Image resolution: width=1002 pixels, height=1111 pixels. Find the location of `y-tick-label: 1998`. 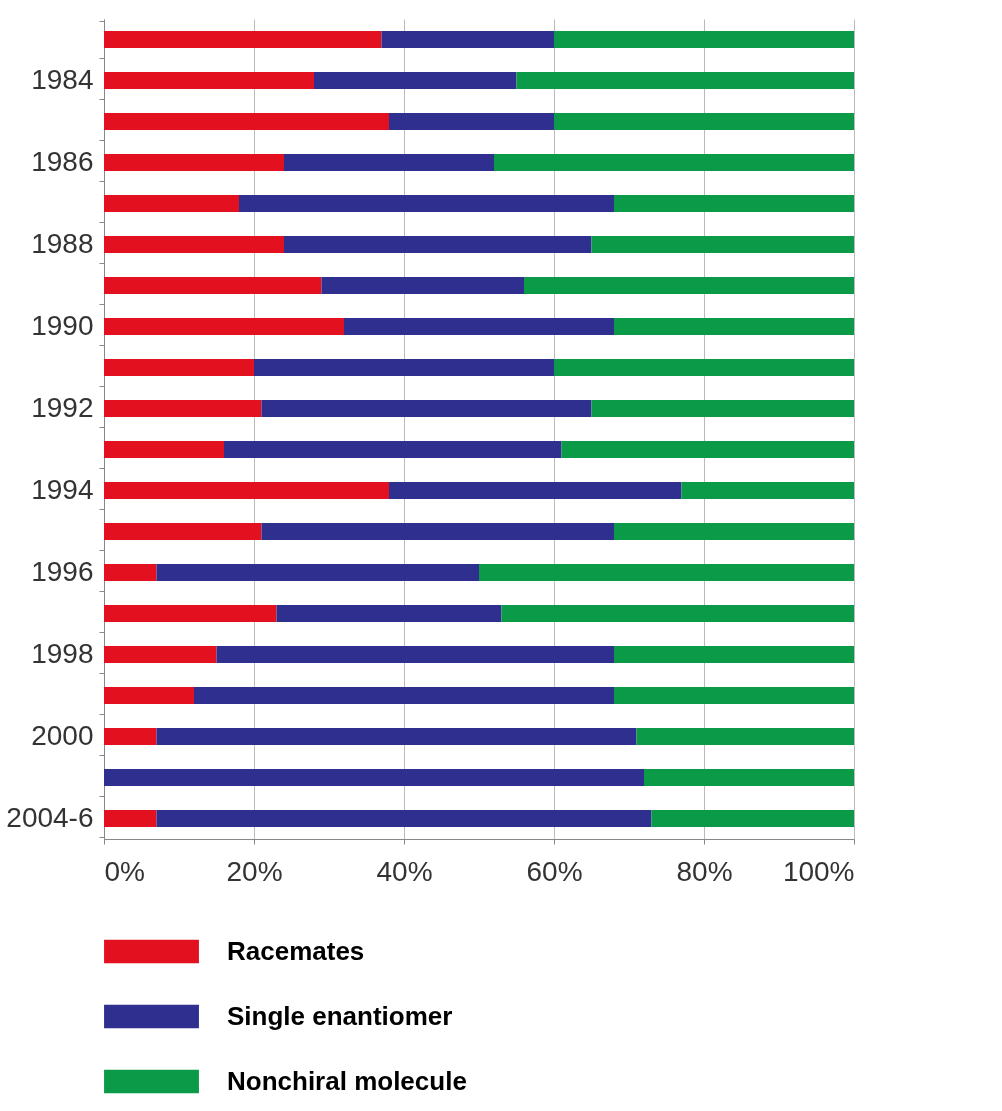

y-tick-label: 1998 is located at coordinates (62, 653).